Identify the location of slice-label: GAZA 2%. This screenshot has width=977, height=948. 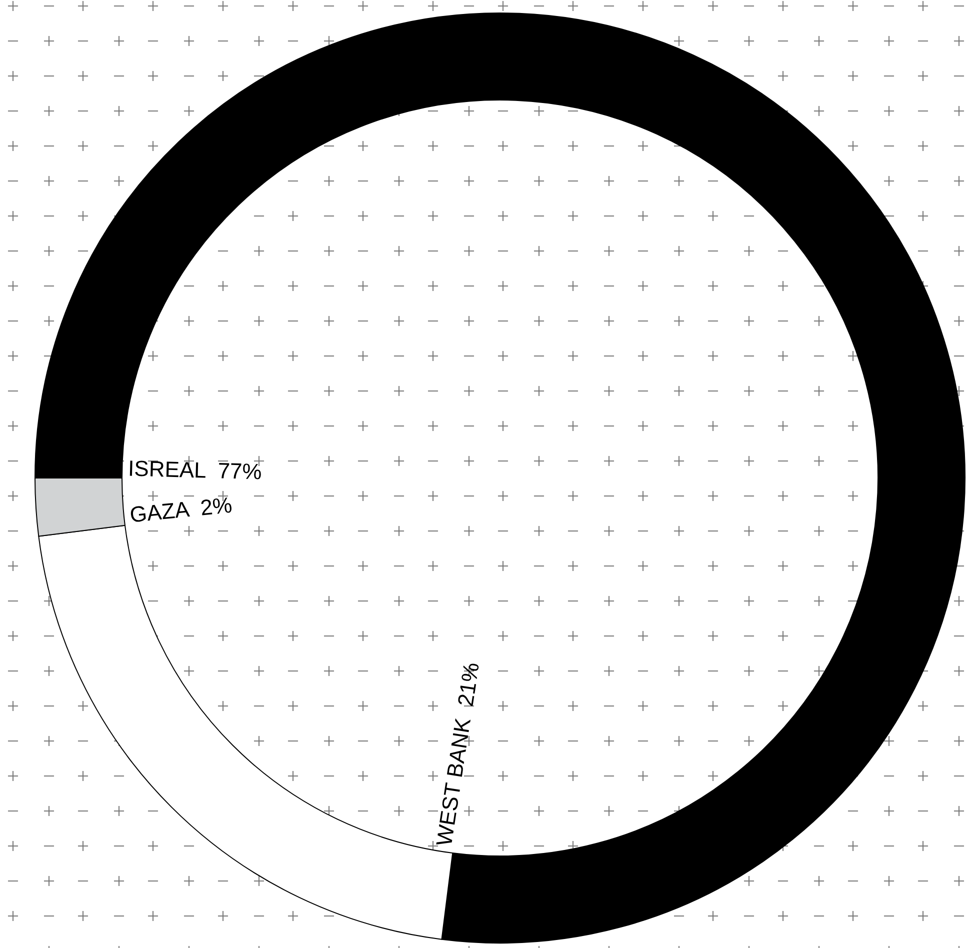
(181, 510).